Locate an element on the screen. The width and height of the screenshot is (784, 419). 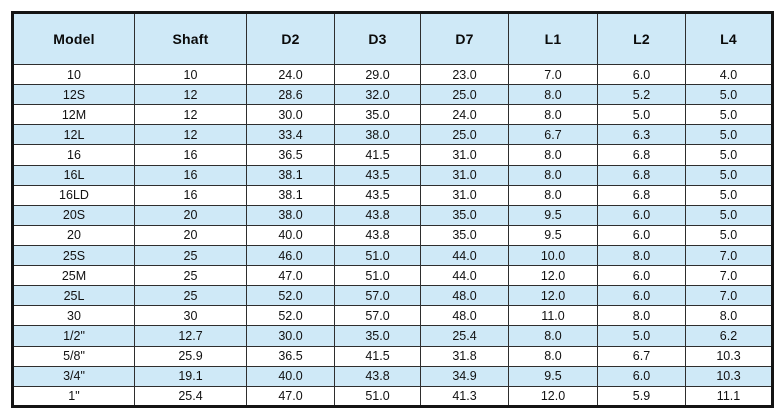
table-cell: 25.4 is located at coordinates (464, 336).